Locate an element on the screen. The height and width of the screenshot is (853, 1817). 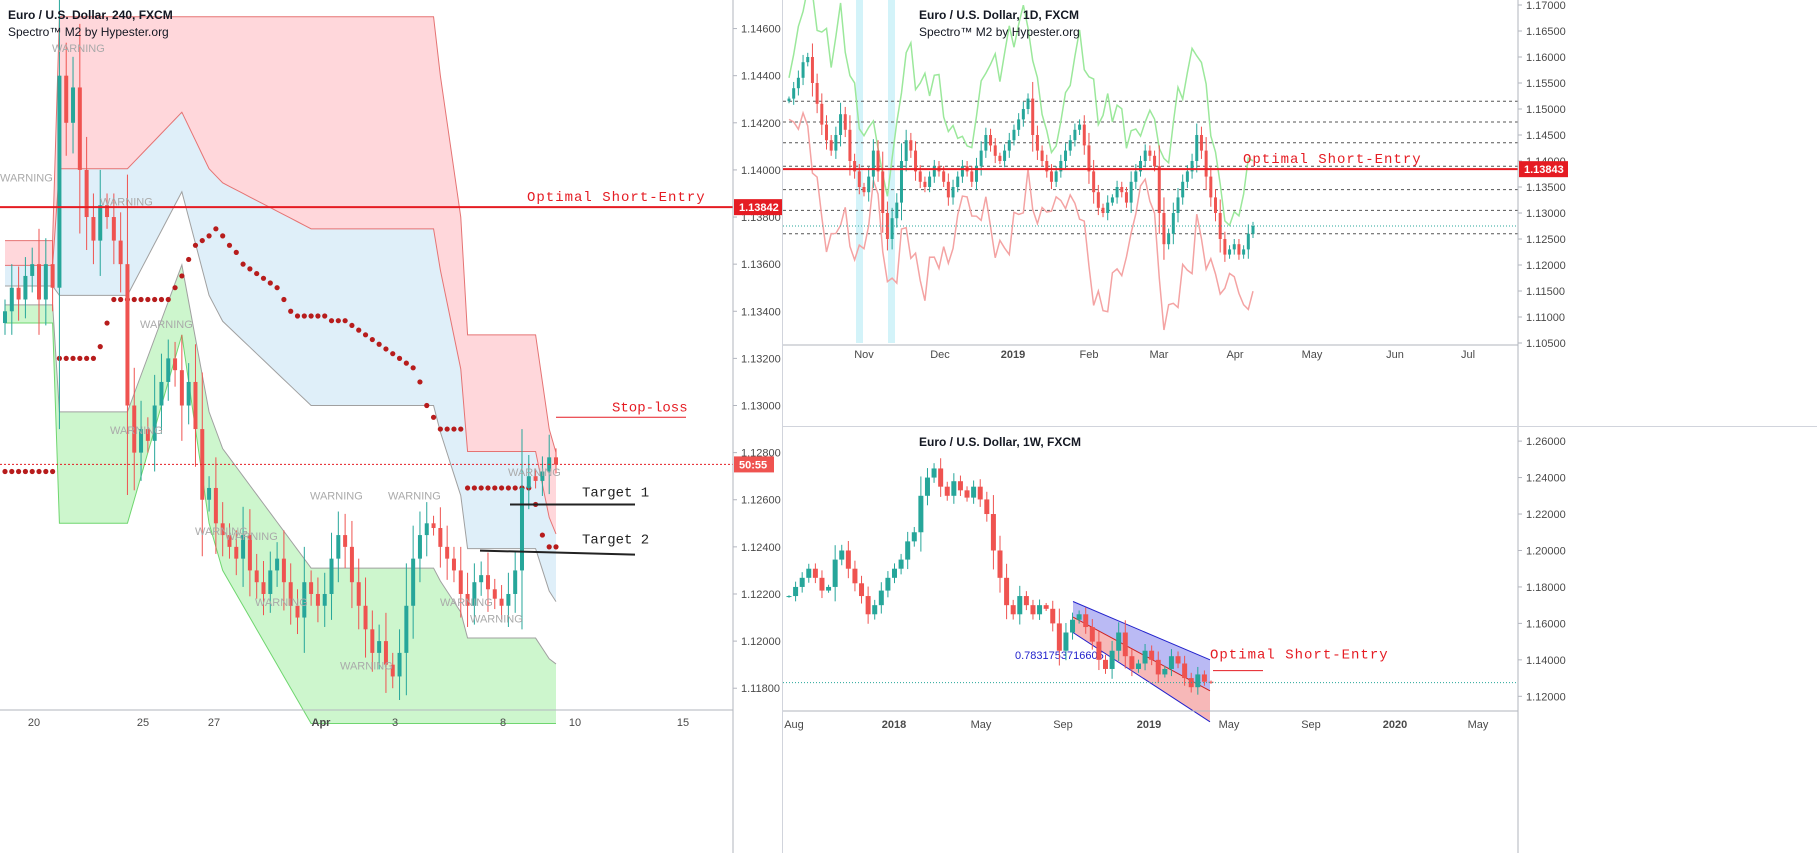
main-x-tick-label: 20 is located at coordinates (34, 723).